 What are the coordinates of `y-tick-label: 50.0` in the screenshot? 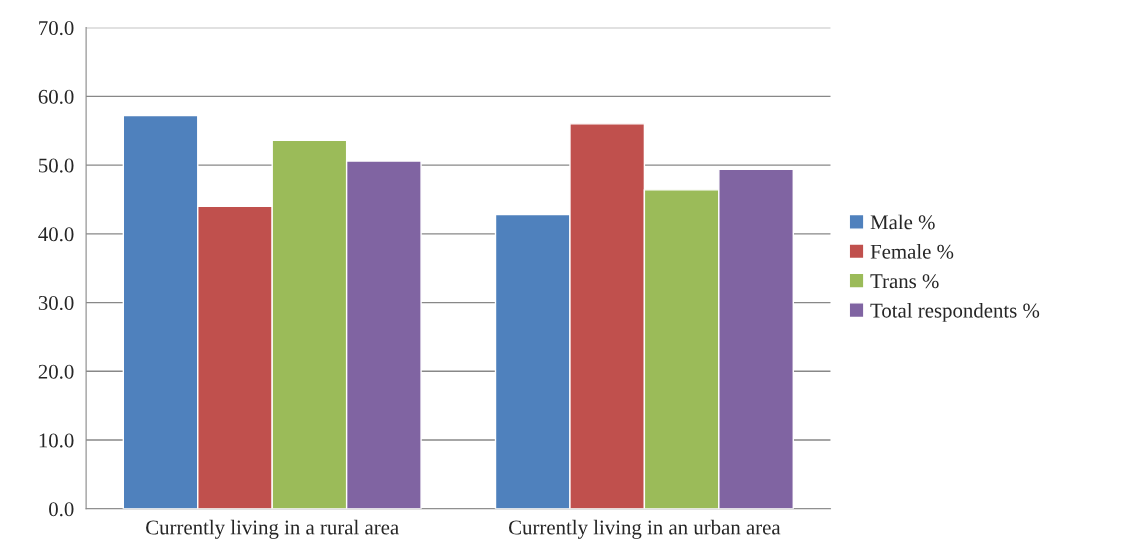 It's located at (56, 165).